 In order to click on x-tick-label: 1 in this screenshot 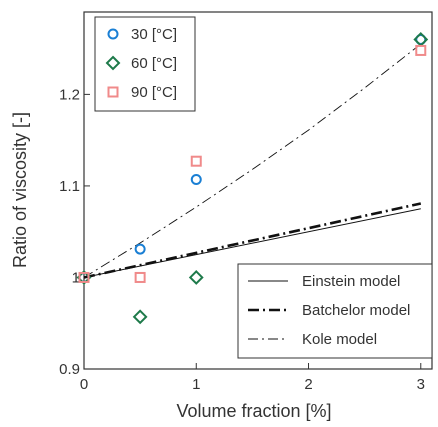, I will do `click(196, 384)`.